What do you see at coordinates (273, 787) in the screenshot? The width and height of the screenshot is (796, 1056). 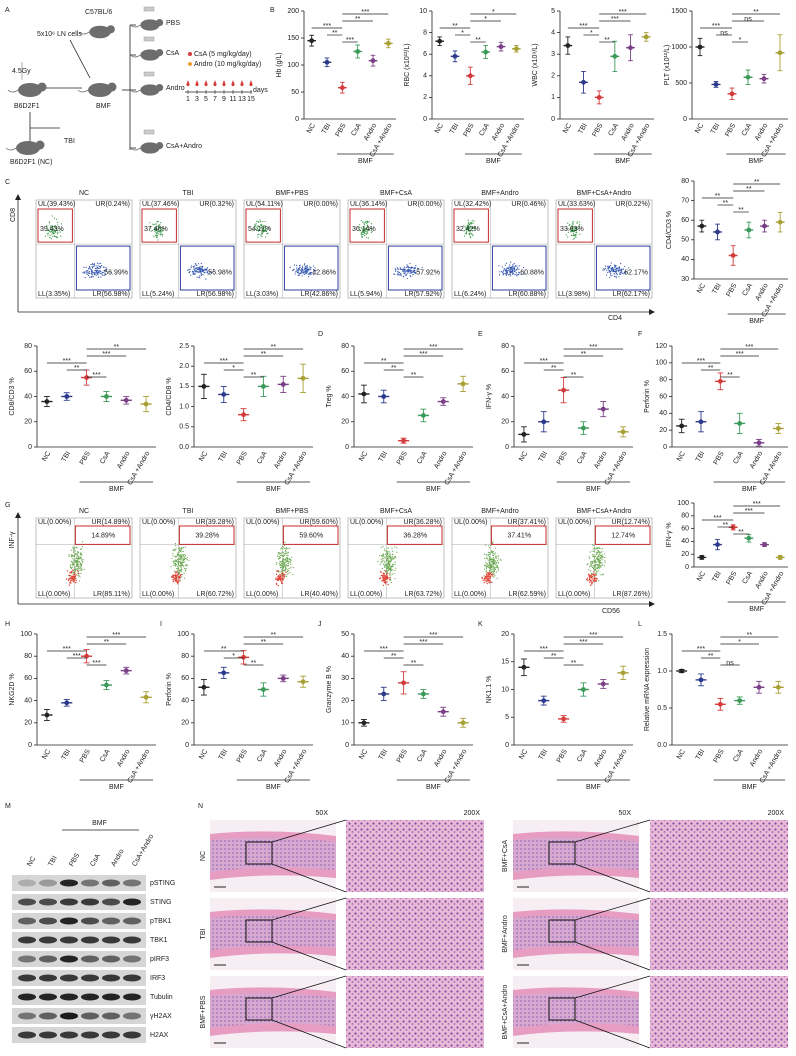 I see `group-label: BMF` at bounding box center [273, 787].